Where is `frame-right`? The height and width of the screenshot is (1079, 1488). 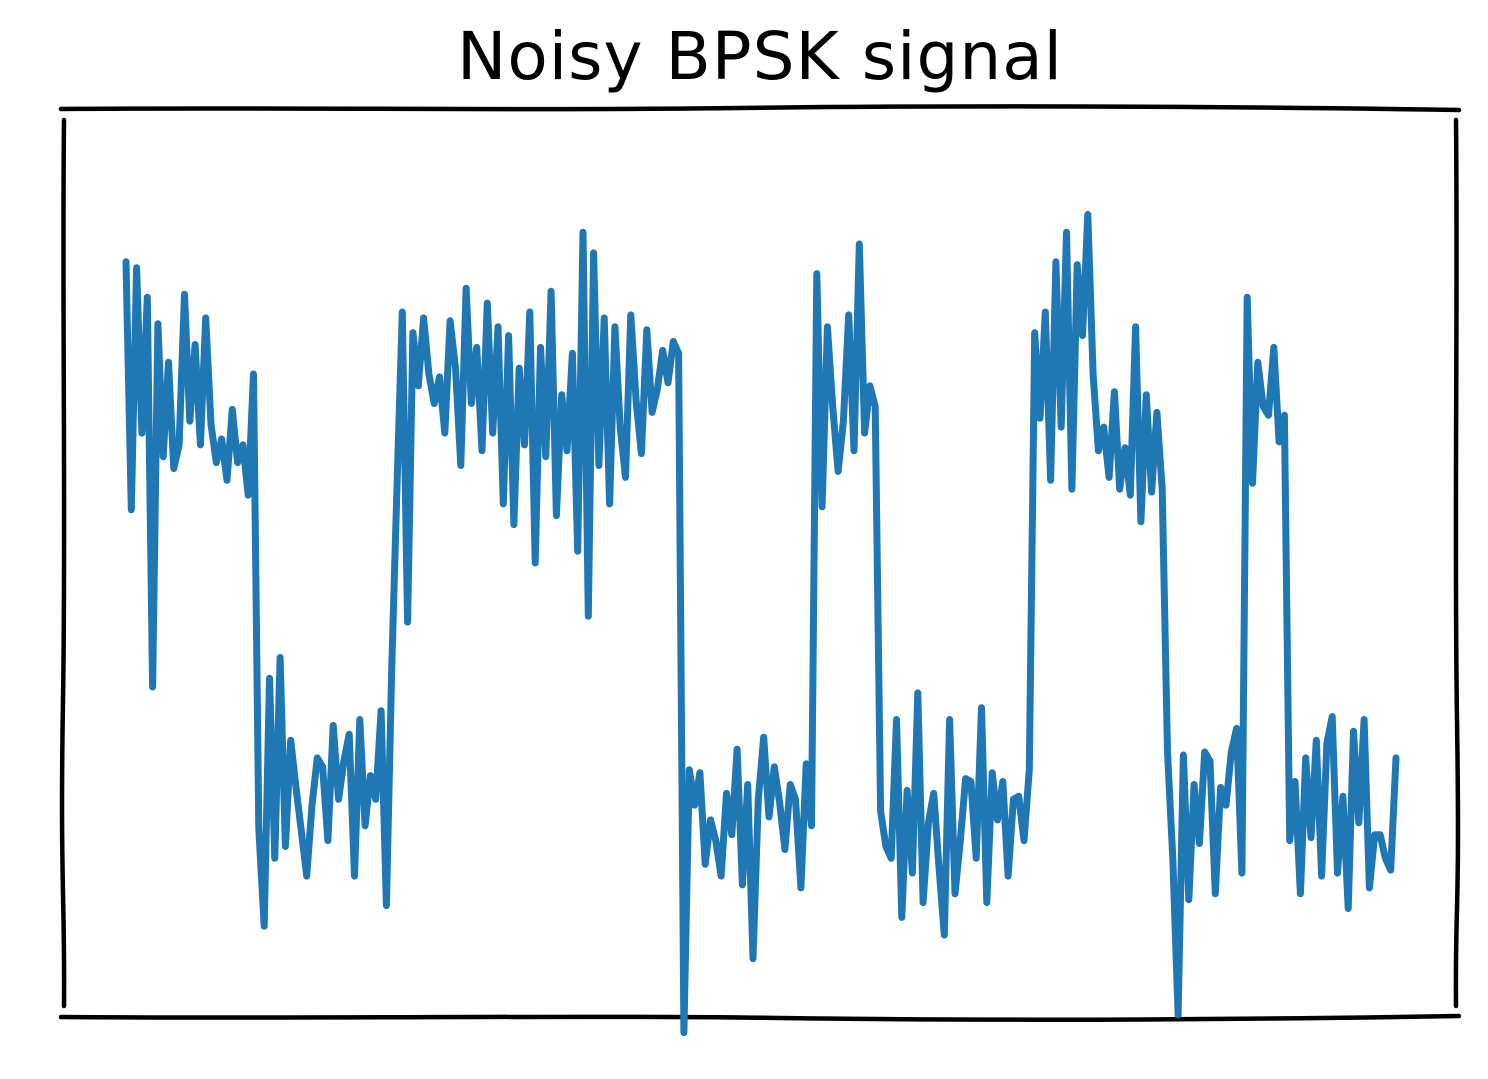
frame-right is located at coordinates (1457, 563).